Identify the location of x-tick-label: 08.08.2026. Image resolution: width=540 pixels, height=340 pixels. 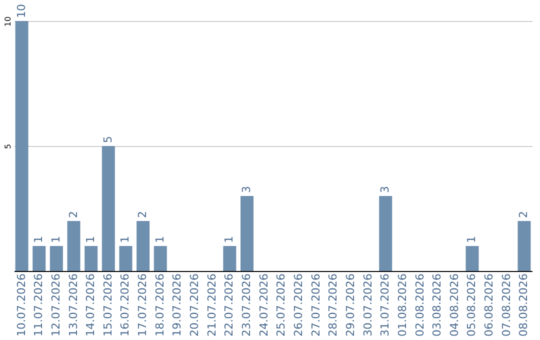
(523, 305).